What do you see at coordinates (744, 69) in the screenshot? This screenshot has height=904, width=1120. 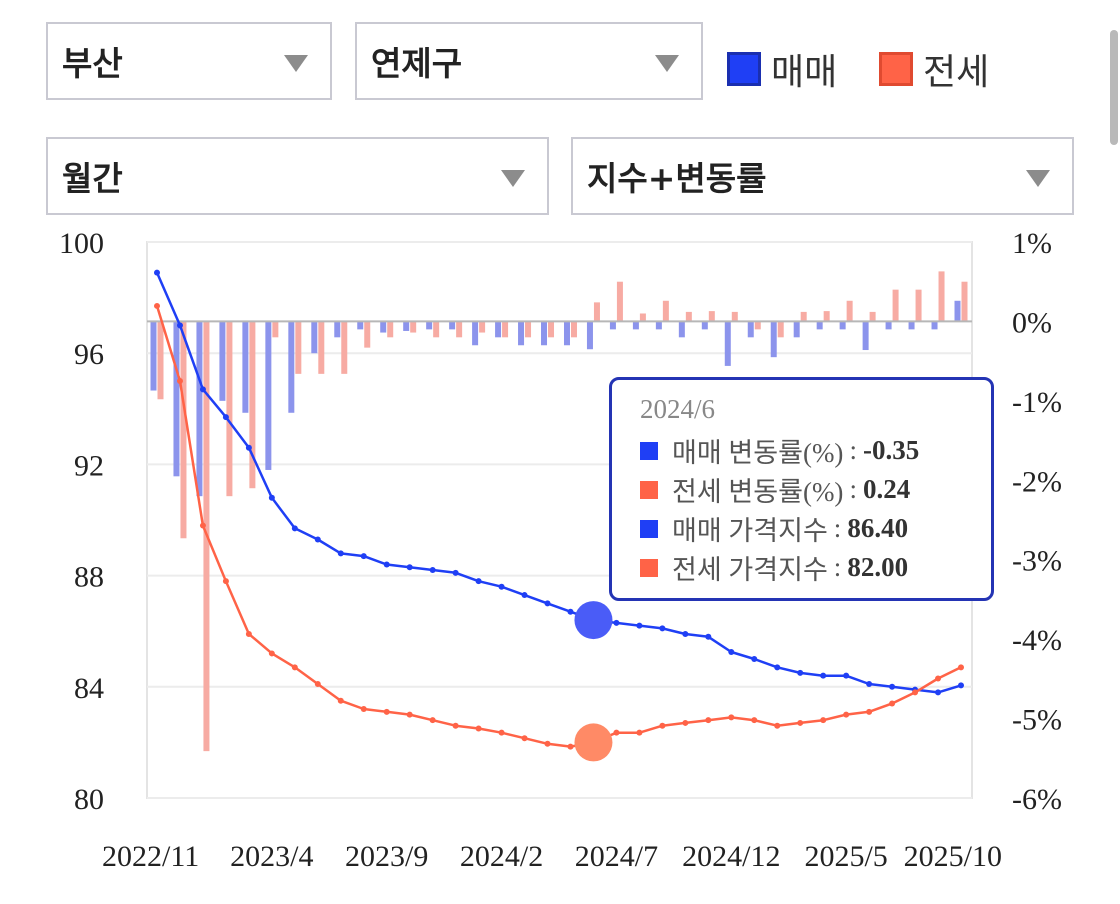 I see `legend-swatch-sale` at bounding box center [744, 69].